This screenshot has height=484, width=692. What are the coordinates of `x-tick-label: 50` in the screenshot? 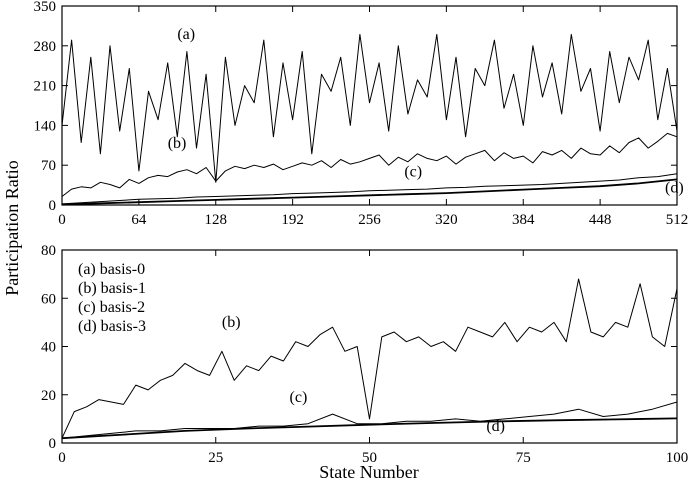 It's located at (369, 458).